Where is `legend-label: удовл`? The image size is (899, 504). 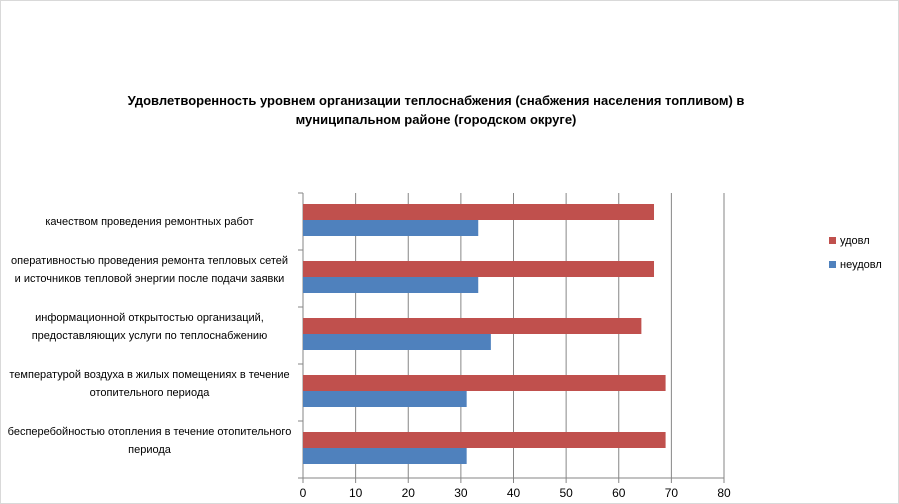 legend-label: удовл is located at coordinates (855, 241).